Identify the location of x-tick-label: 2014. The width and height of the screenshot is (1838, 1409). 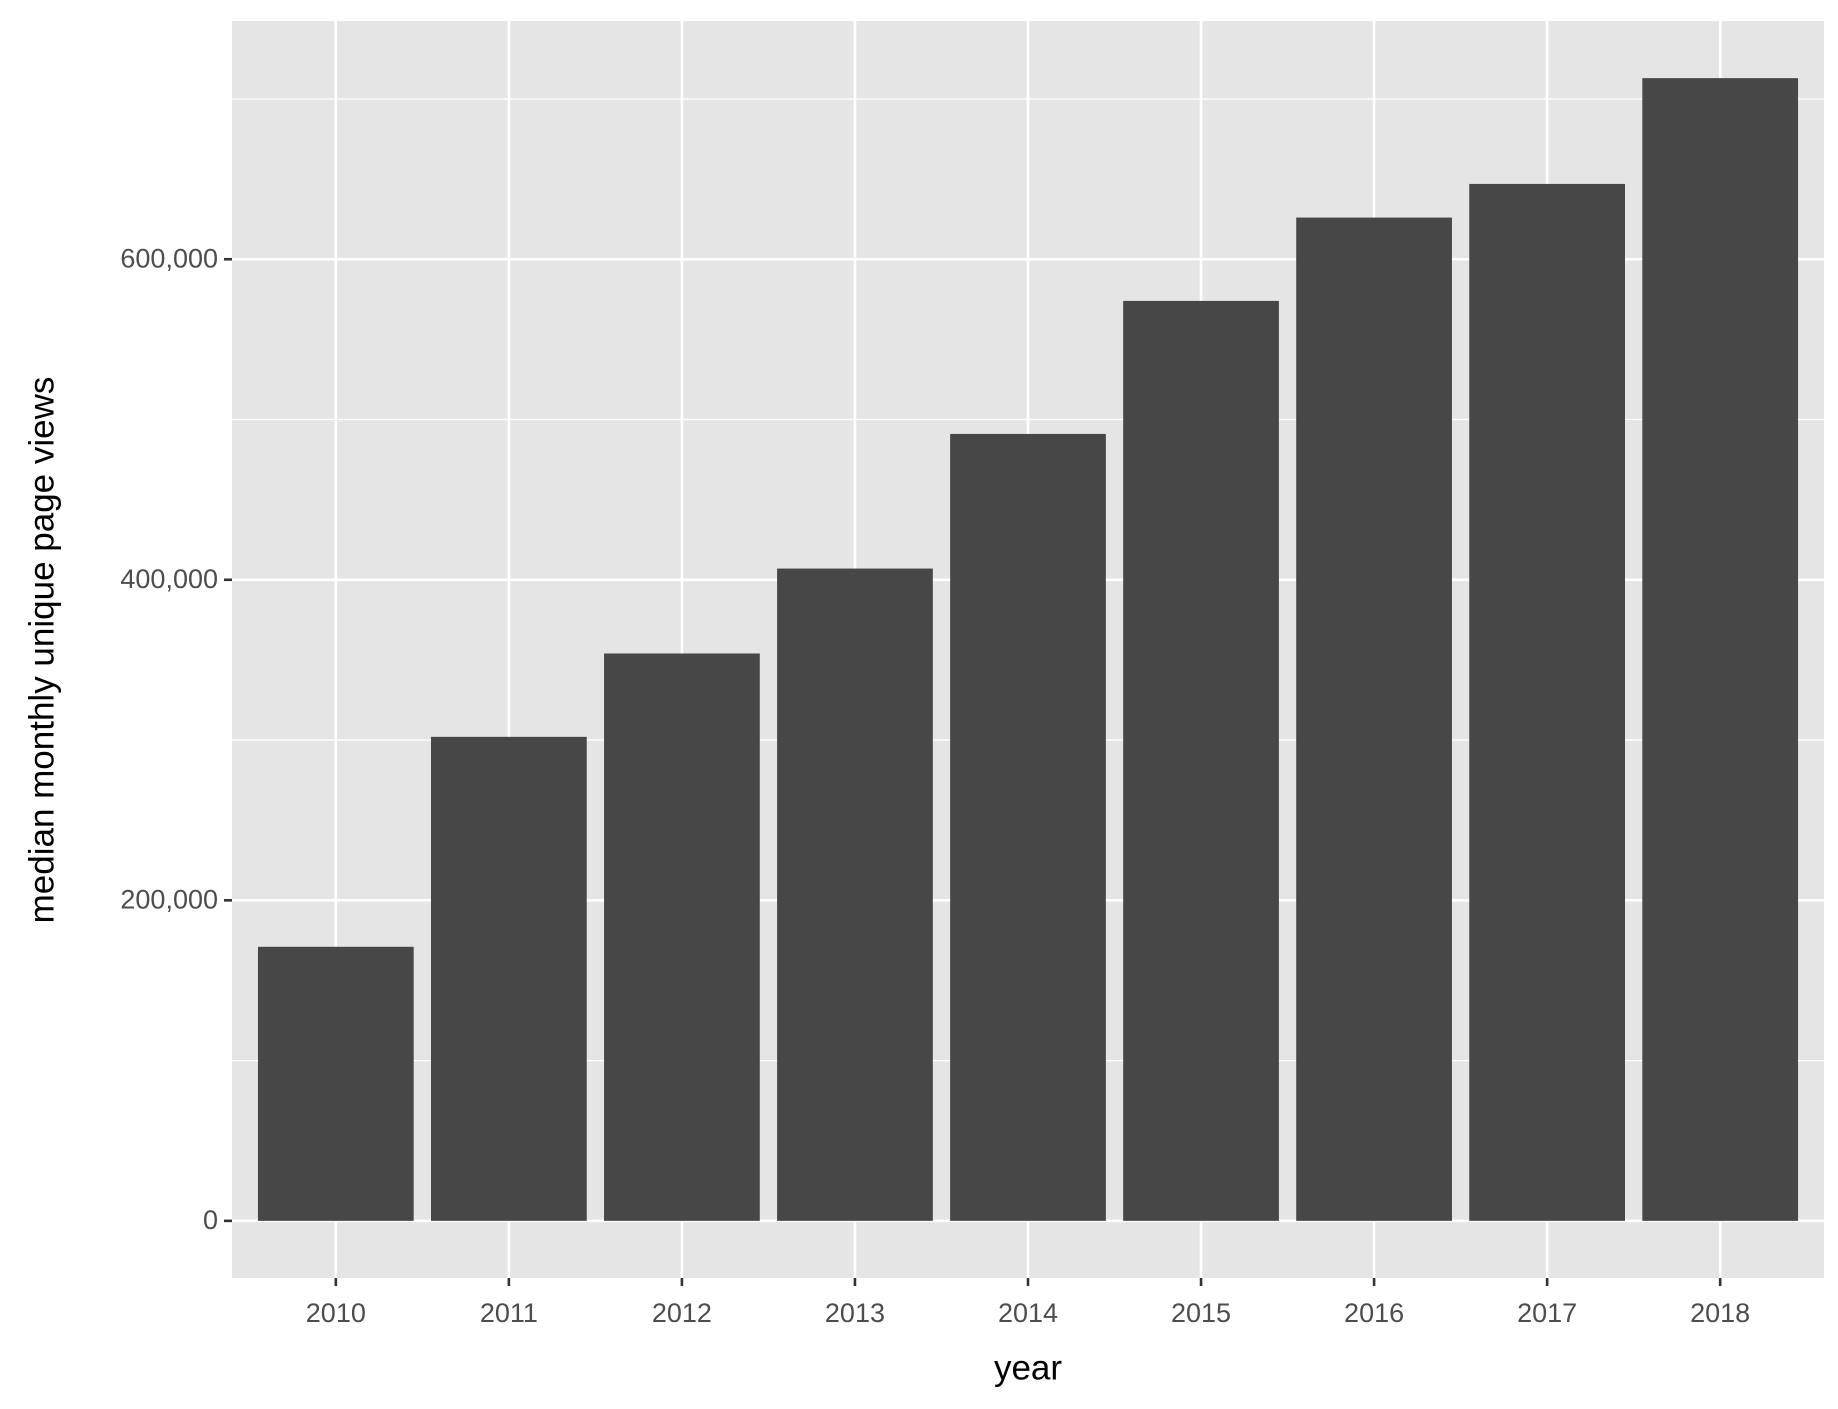
(1028, 1313).